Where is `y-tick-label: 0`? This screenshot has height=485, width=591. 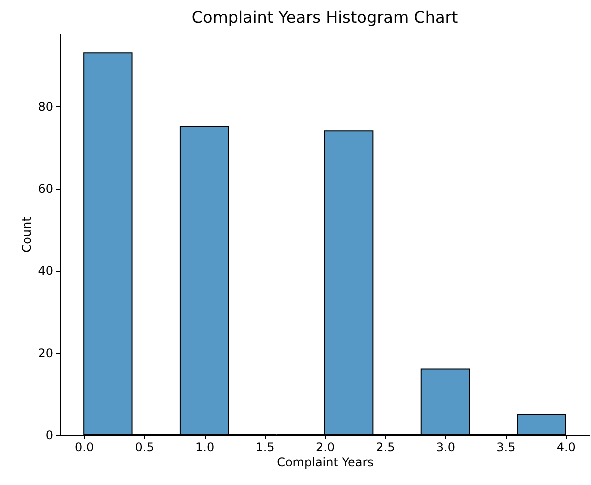
y-tick-label: 0 is located at coordinates (50, 435).